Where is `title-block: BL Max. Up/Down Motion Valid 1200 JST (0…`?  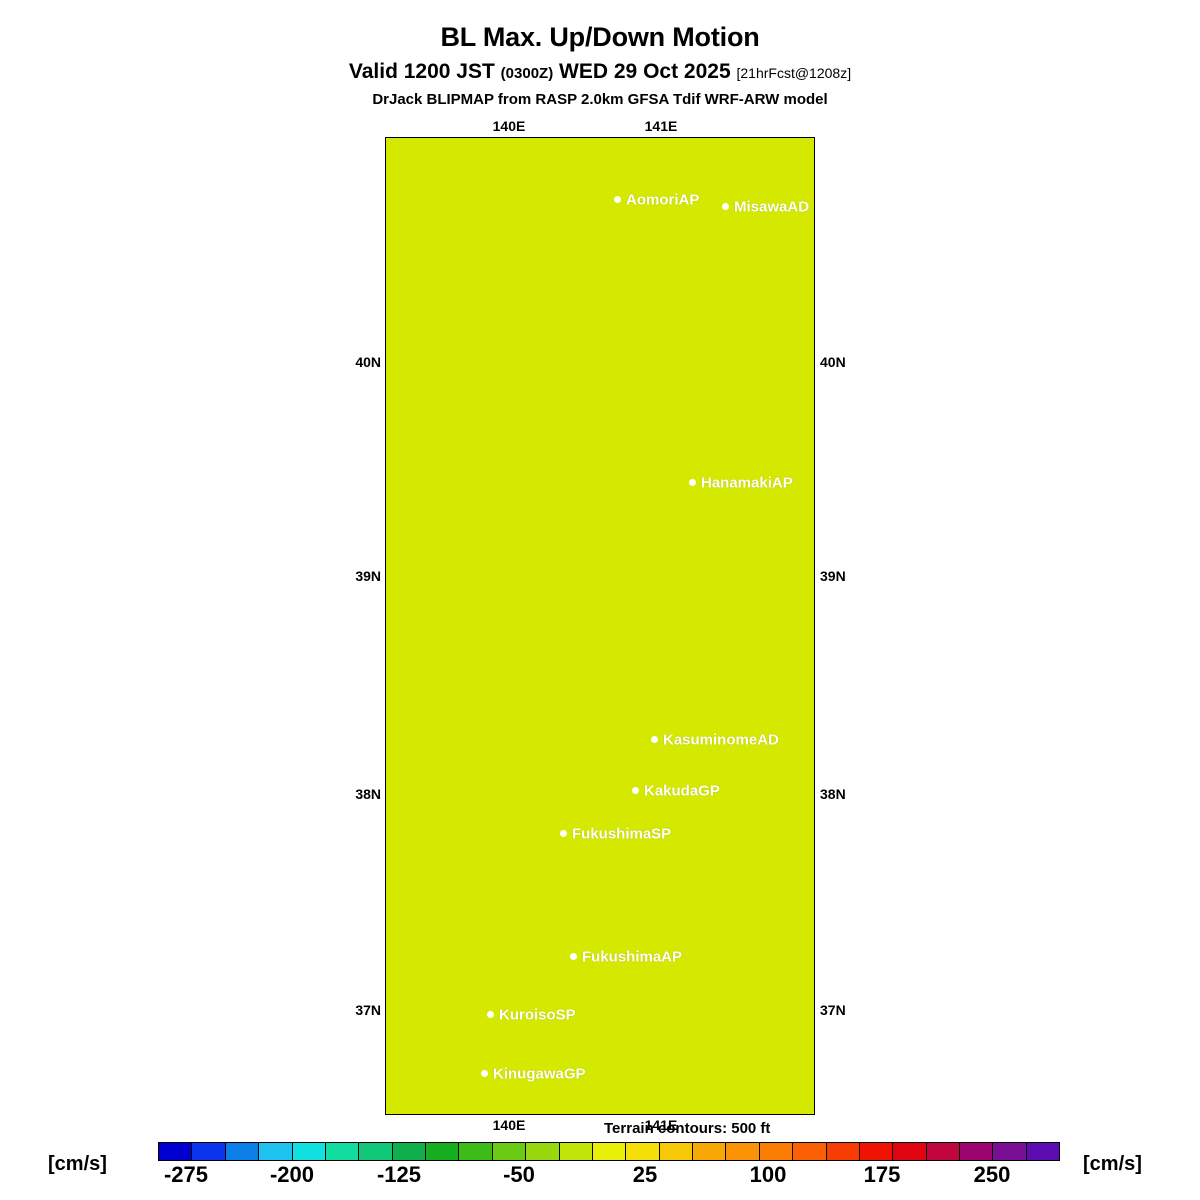
title-block: BL Max. Up/Down Motion Valid 1200 JST (0… is located at coordinates (600, 65).